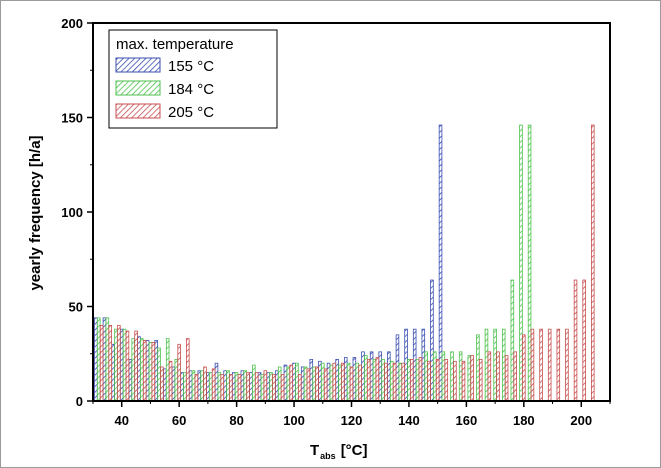 This screenshot has height=468, width=661. Describe the element at coordinates (193, 79) in the screenshot. I see `legend: max. temperature 155 °C 184 °C 205 °C` at that location.